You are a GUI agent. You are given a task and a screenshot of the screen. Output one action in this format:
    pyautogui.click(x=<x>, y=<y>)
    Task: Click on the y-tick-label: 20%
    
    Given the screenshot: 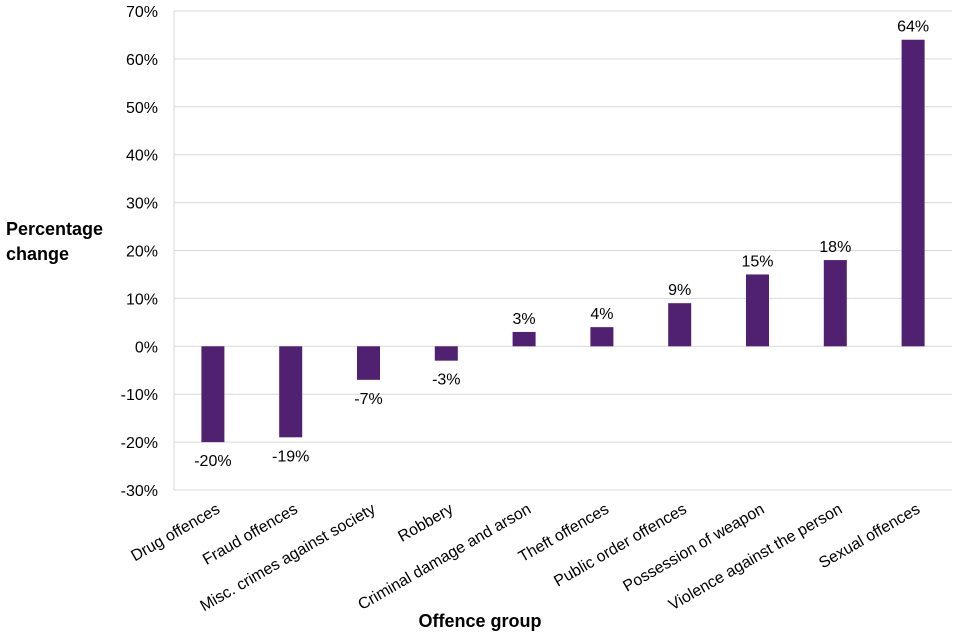 What is the action you would take?
    pyautogui.click(x=142, y=252)
    